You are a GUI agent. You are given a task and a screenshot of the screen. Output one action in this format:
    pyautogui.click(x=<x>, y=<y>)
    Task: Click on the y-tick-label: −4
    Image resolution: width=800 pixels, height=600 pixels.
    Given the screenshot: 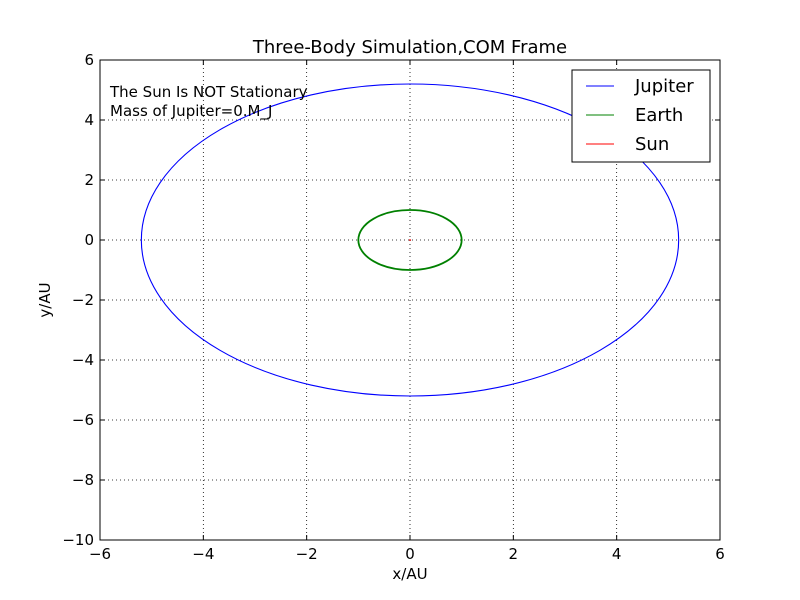 What is the action you would take?
    pyautogui.click(x=83, y=360)
    